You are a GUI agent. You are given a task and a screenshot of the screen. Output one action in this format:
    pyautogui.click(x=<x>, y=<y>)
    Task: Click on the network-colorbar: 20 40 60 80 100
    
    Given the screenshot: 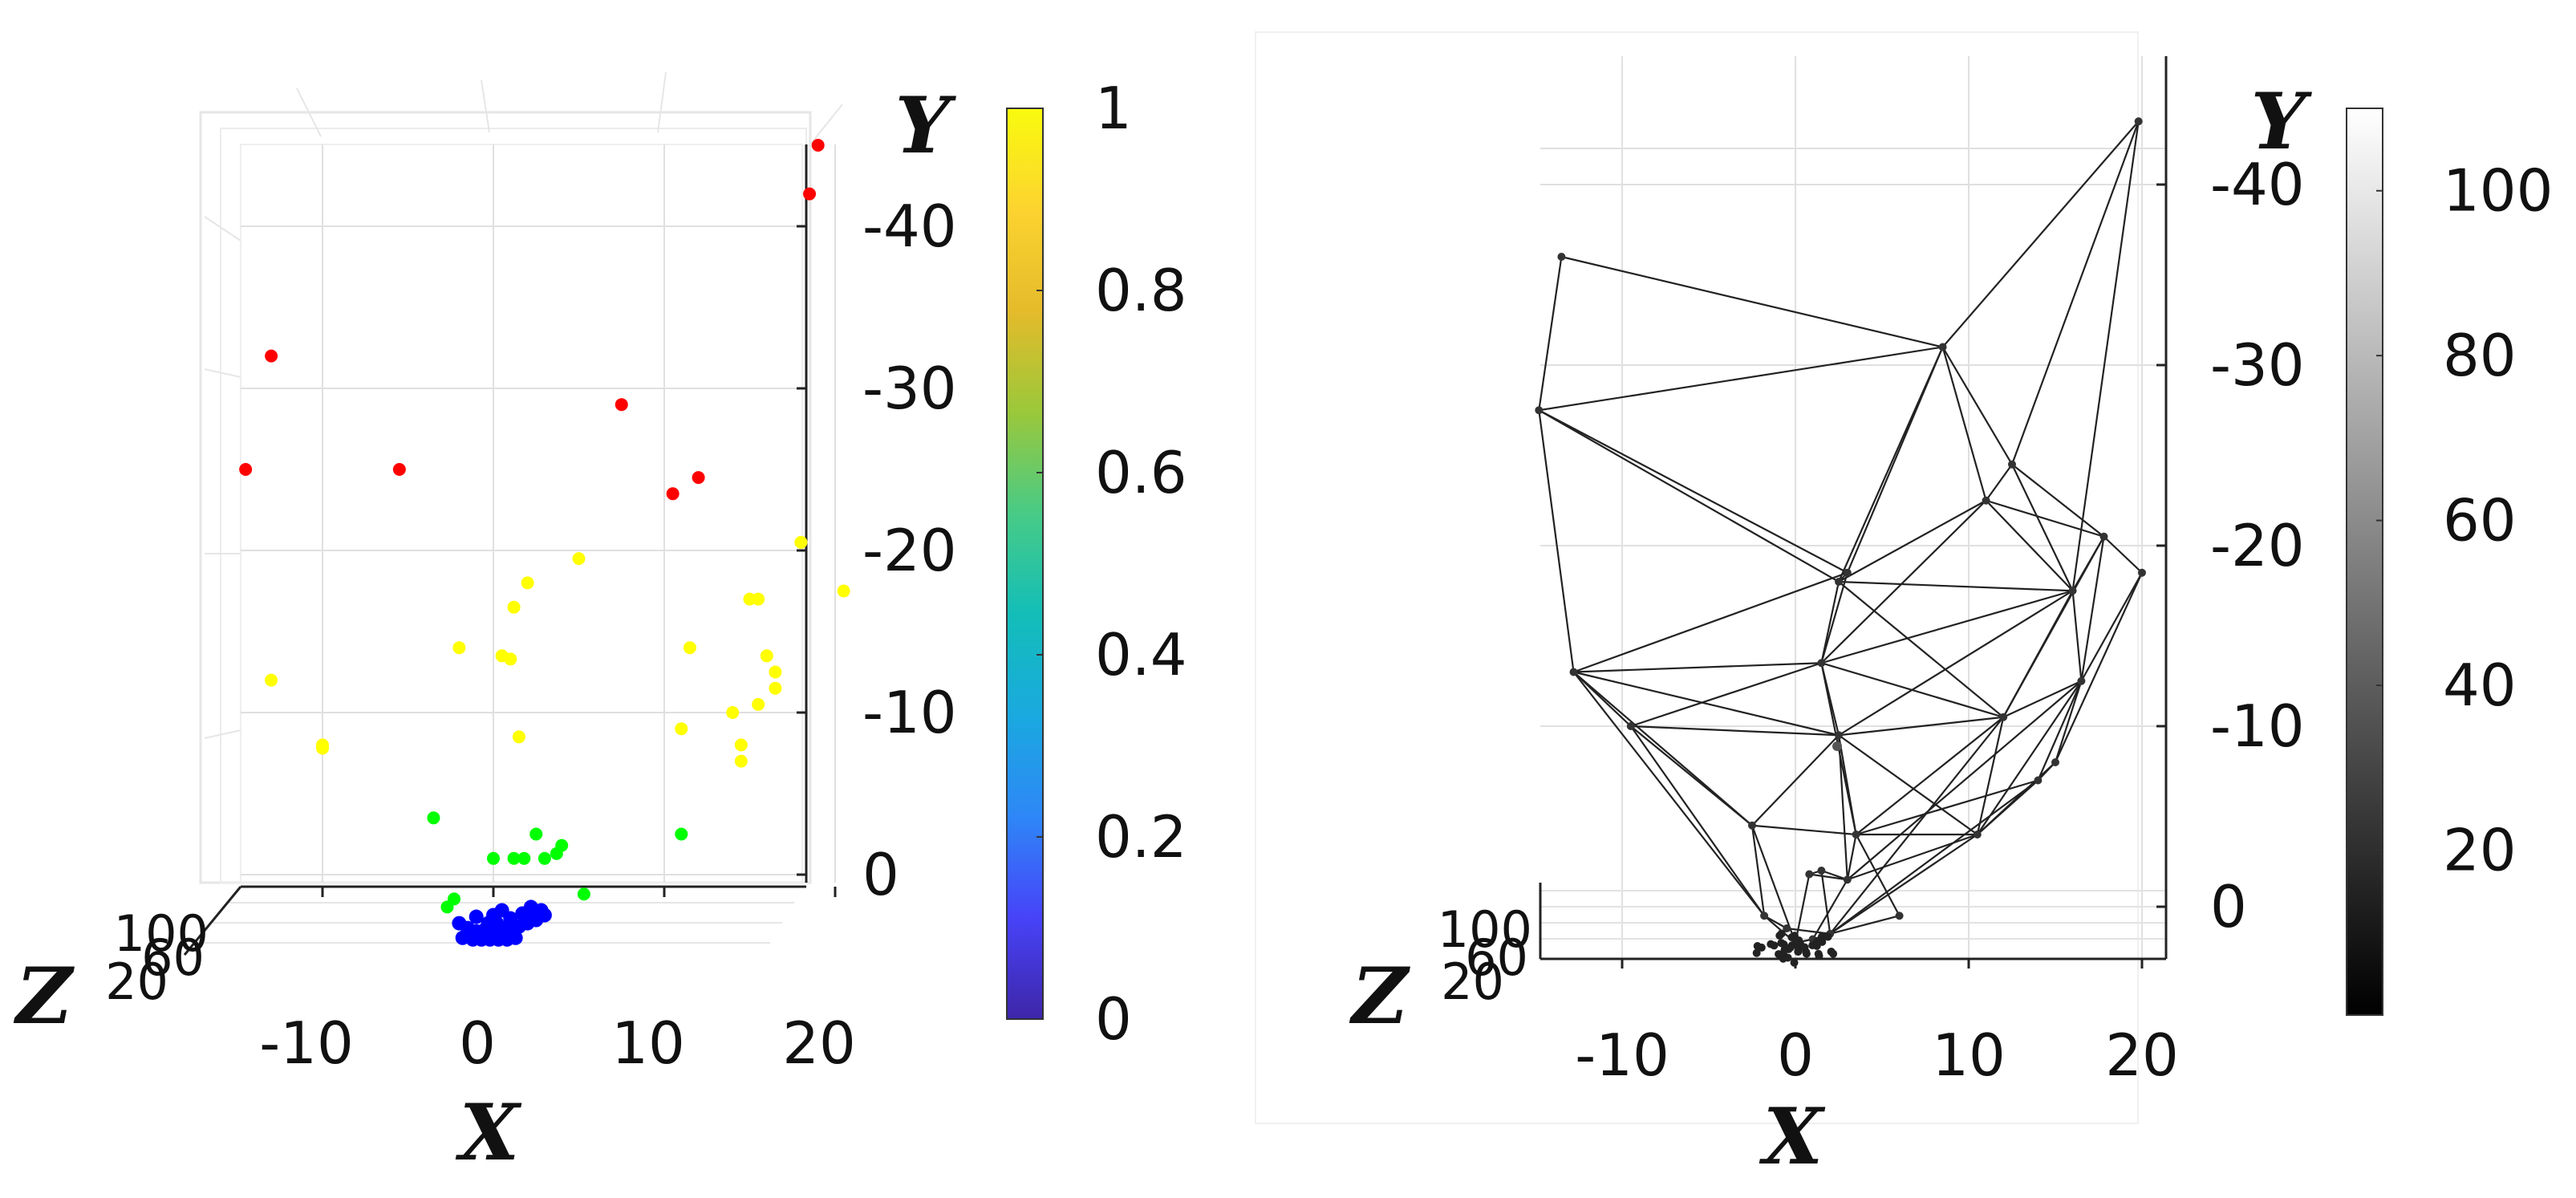 What is the action you would take?
    pyautogui.click(x=2449, y=562)
    